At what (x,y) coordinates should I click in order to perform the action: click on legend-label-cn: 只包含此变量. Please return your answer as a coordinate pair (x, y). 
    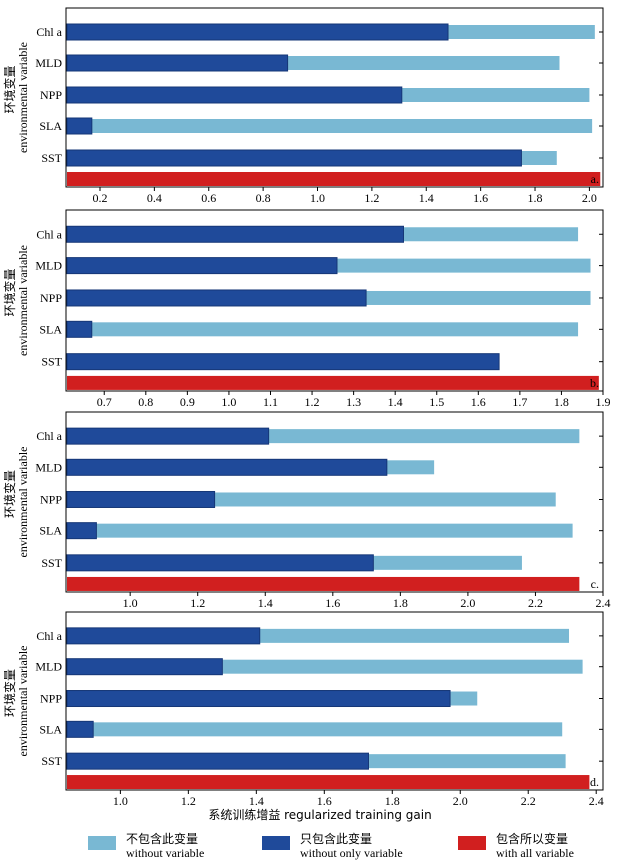
    Looking at the image, I should click on (336, 839).